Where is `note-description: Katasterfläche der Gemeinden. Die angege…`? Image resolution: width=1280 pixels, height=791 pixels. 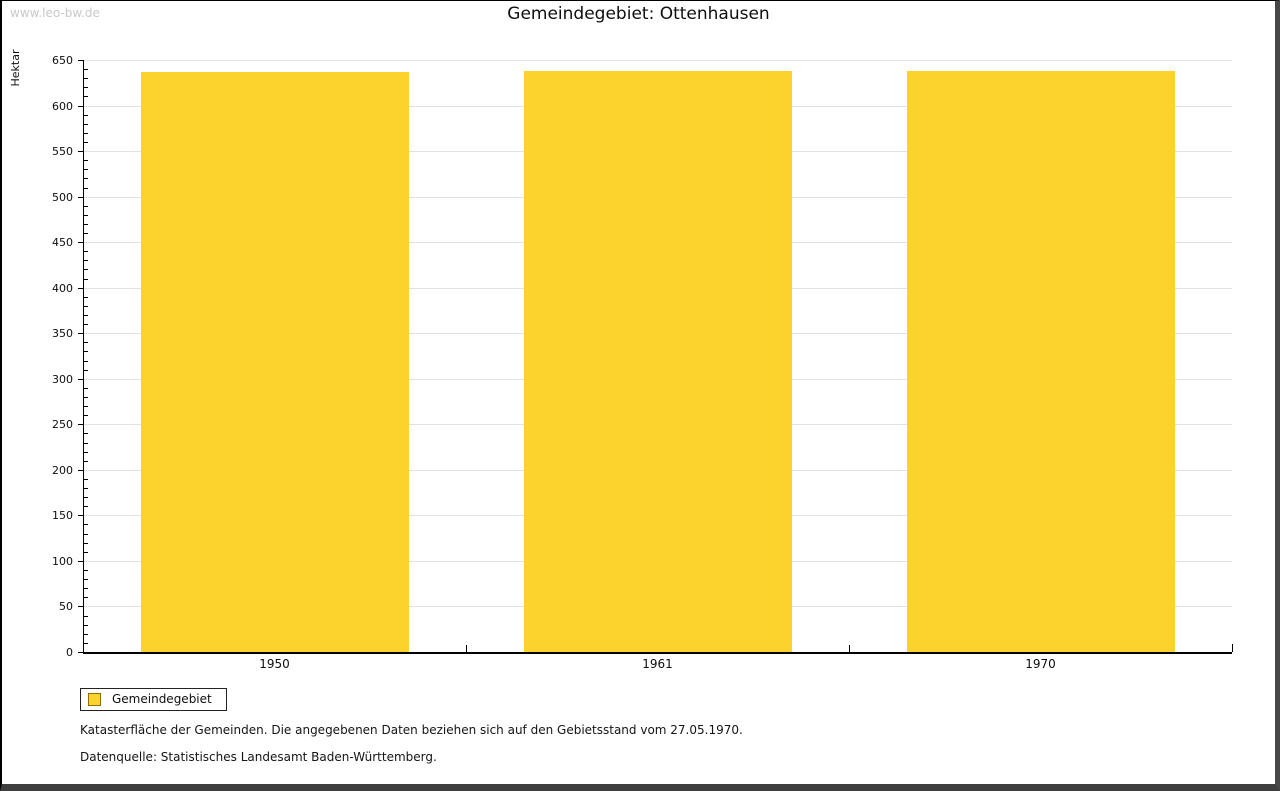
note-description: Katasterfläche der Gemeinden. Die angege… is located at coordinates (411, 730).